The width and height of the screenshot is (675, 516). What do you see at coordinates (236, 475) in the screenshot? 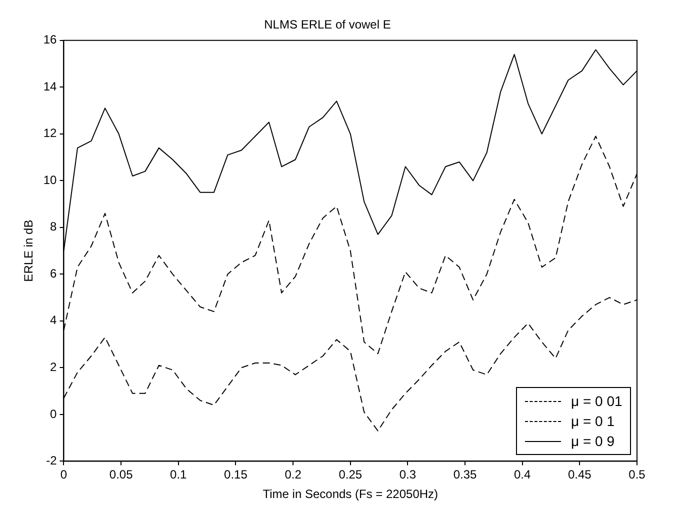
I see `x-tick-label: 0.15` at bounding box center [236, 475].